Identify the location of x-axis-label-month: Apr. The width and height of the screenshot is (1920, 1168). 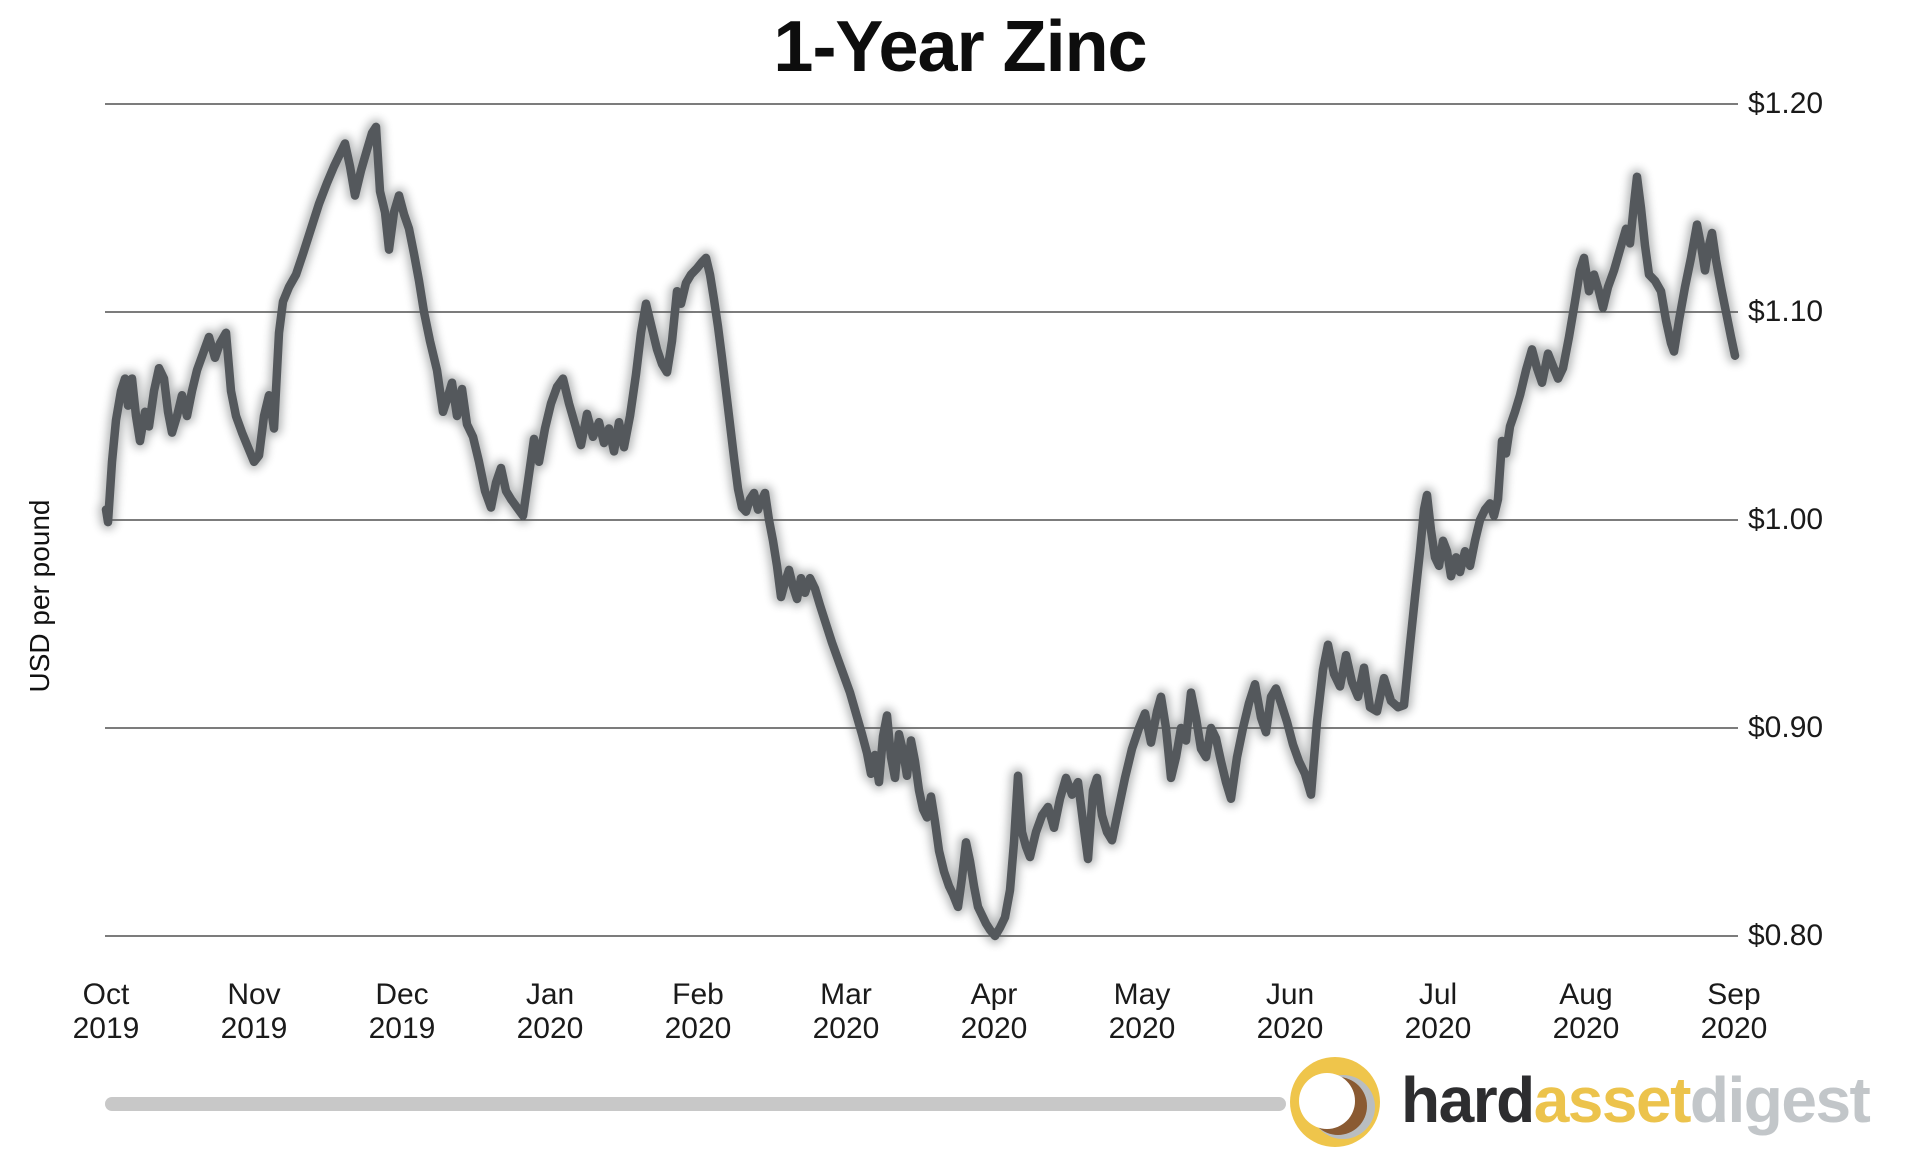
(994, 994).